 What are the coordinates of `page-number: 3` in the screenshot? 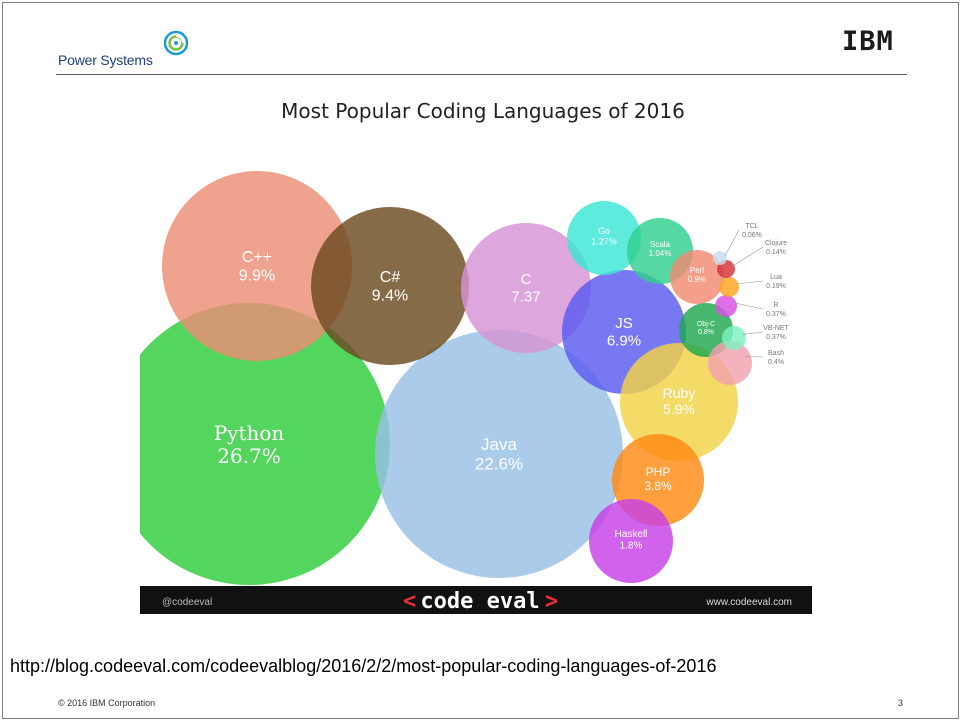 It's located at (901, 703).